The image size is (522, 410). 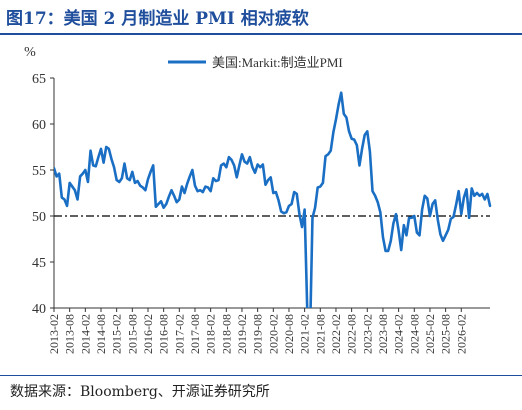 I want to click on x-tick-label: 2016-08, so click(x=164, y=334).